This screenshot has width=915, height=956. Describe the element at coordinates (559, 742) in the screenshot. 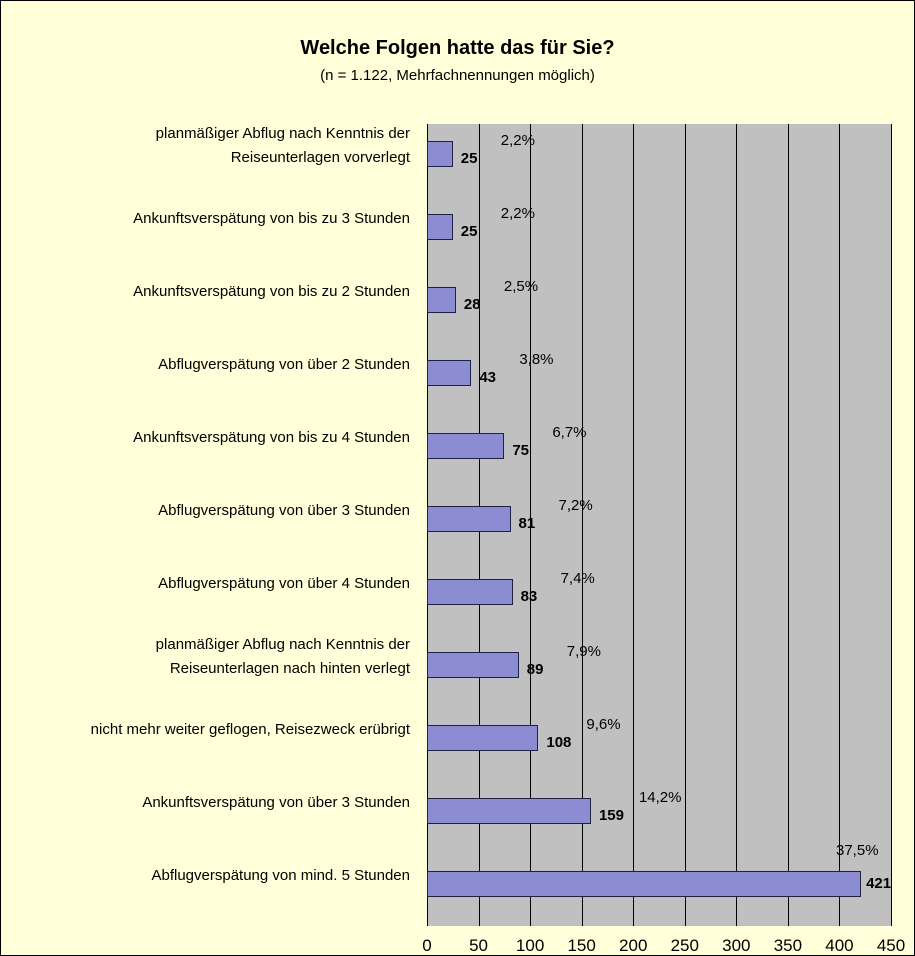

I see `value-label: 108` at that location.